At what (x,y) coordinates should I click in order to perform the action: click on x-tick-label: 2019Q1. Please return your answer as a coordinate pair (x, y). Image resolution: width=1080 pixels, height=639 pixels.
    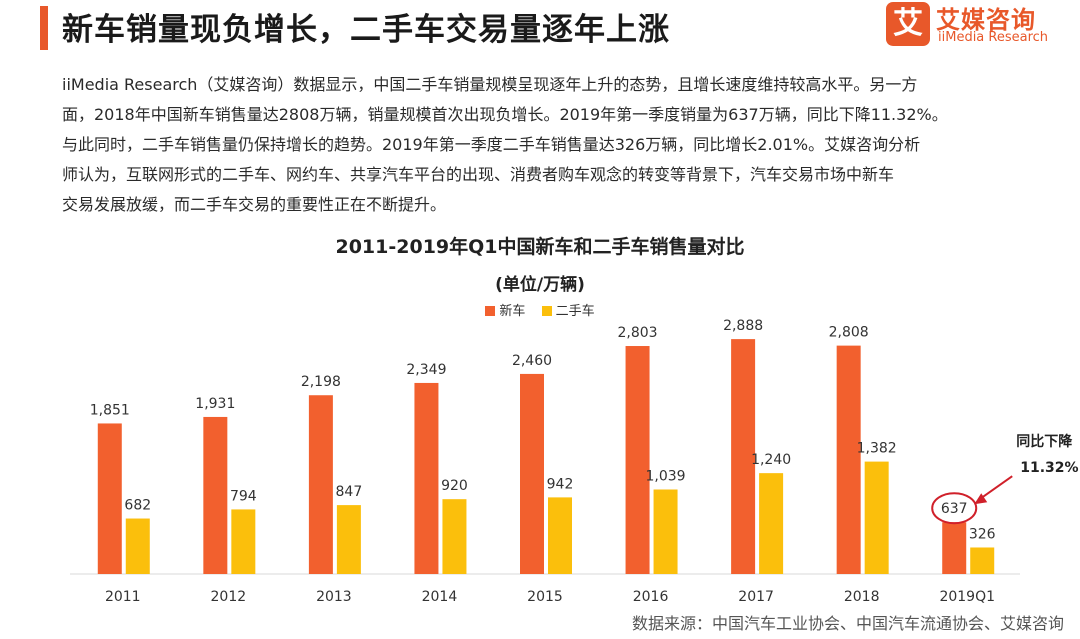
    Looking at the image, I should click on (967, 597).